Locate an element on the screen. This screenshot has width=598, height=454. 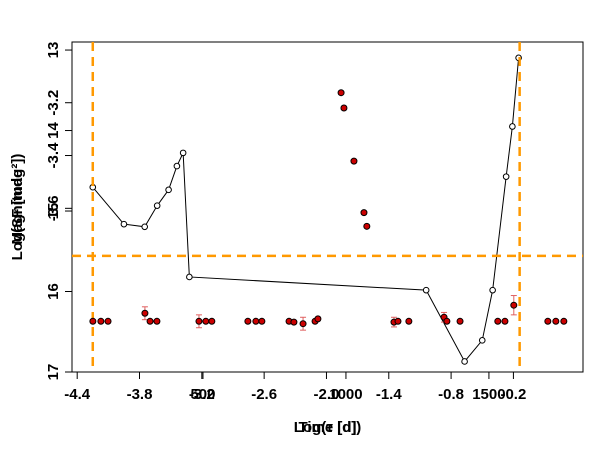
x-axis-label: Log(τ [d]) is located at coordinates (328, 427).